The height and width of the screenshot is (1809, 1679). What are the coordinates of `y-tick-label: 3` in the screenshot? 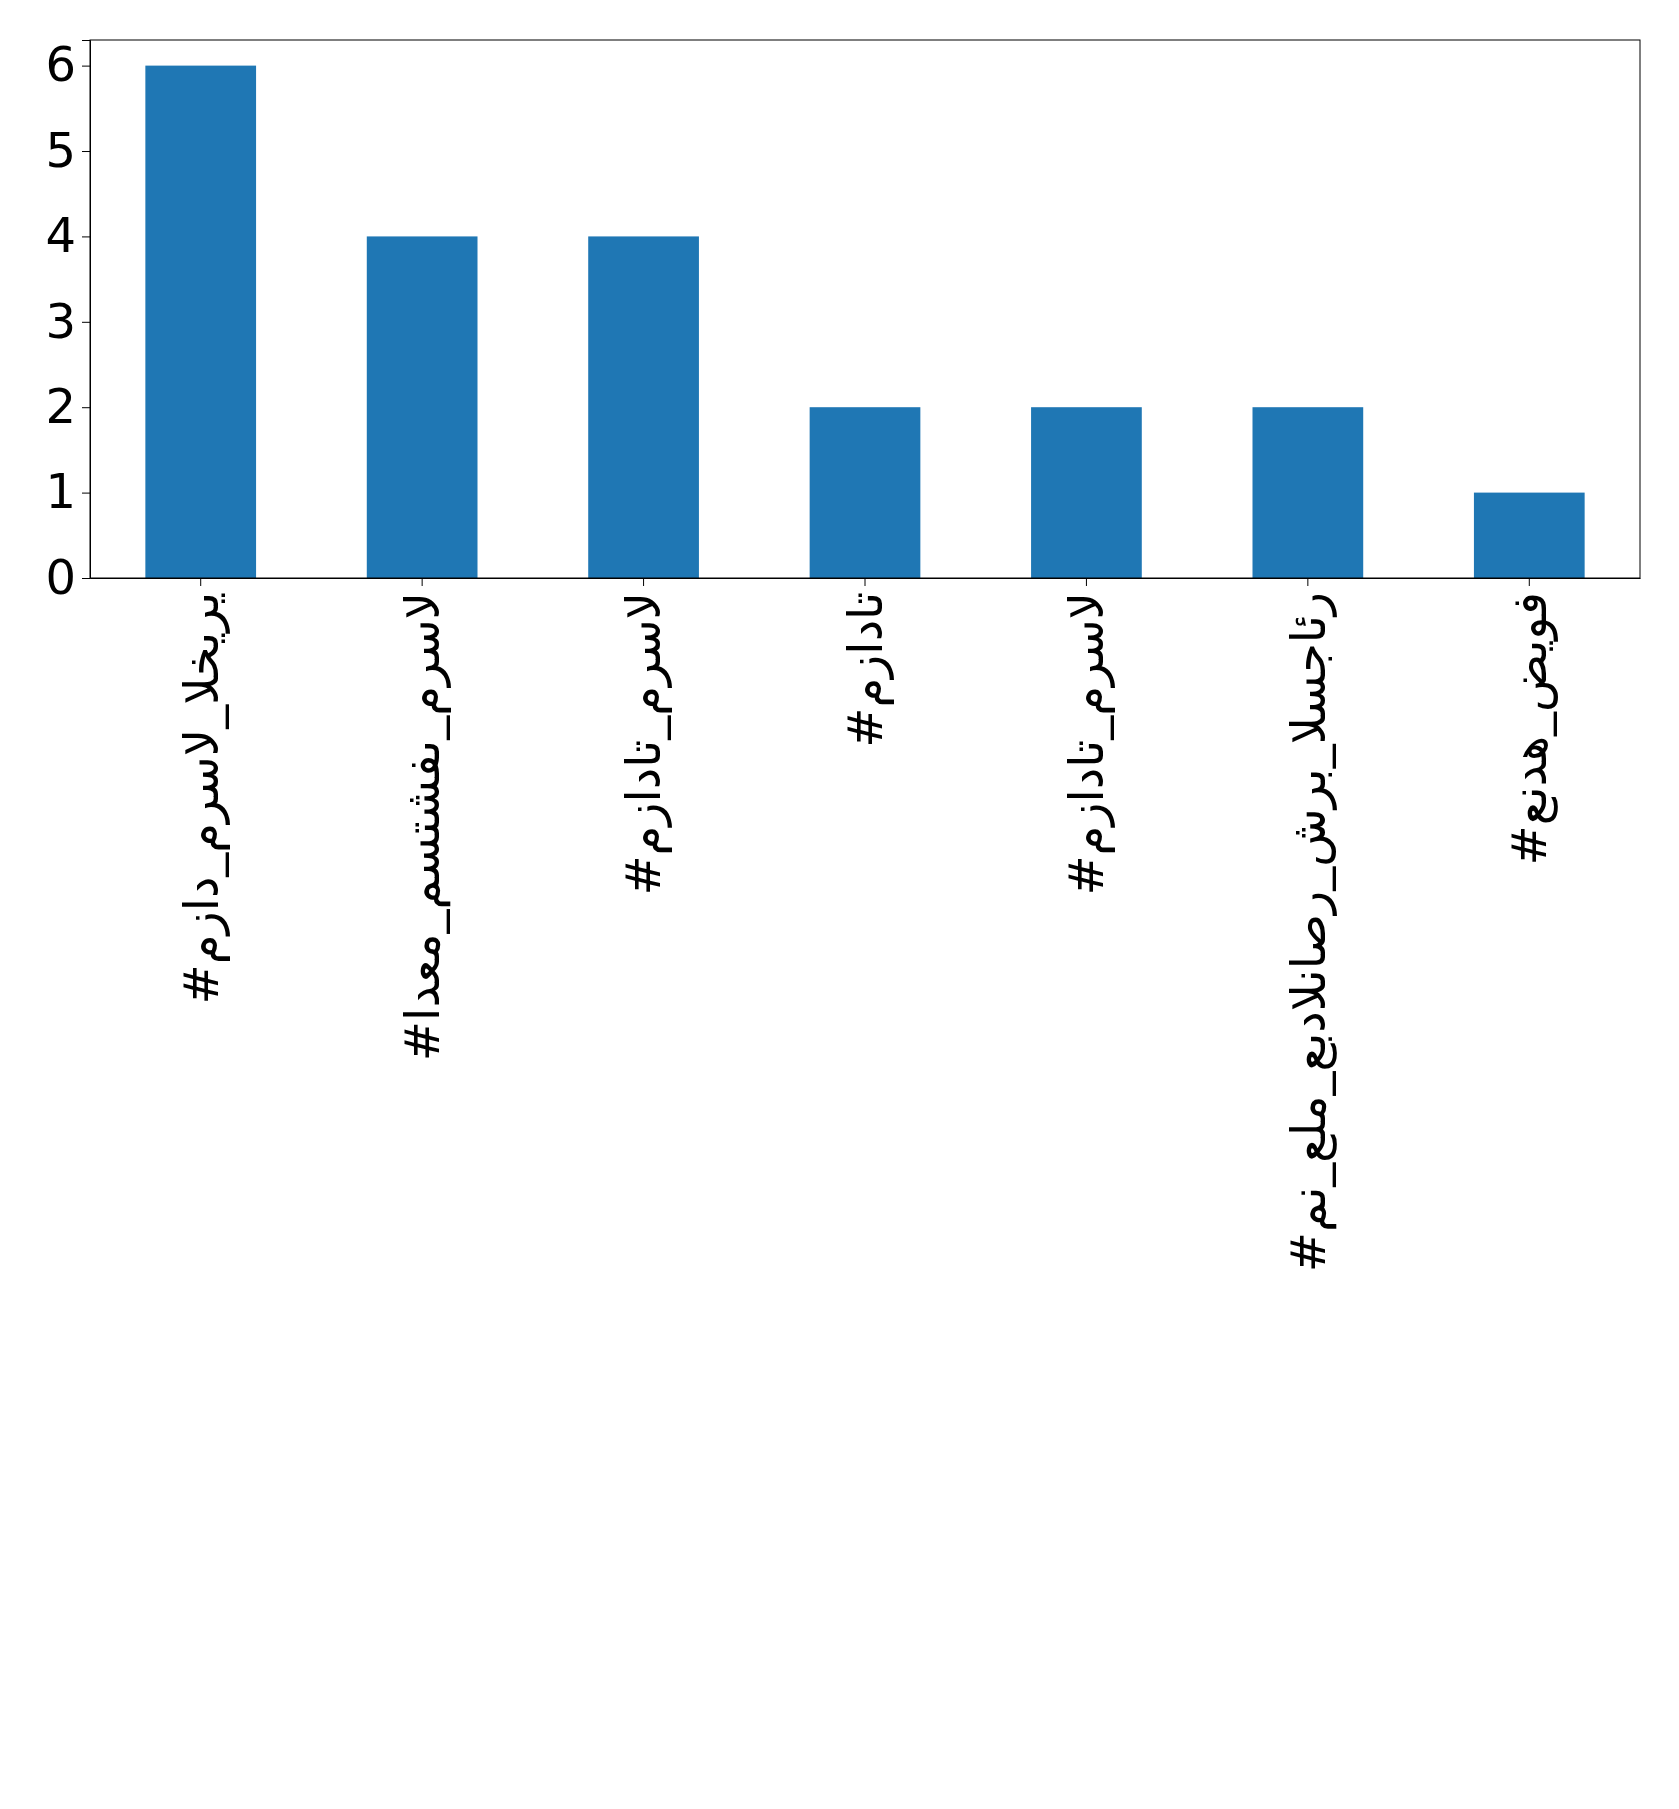 It's located at (60, 320).